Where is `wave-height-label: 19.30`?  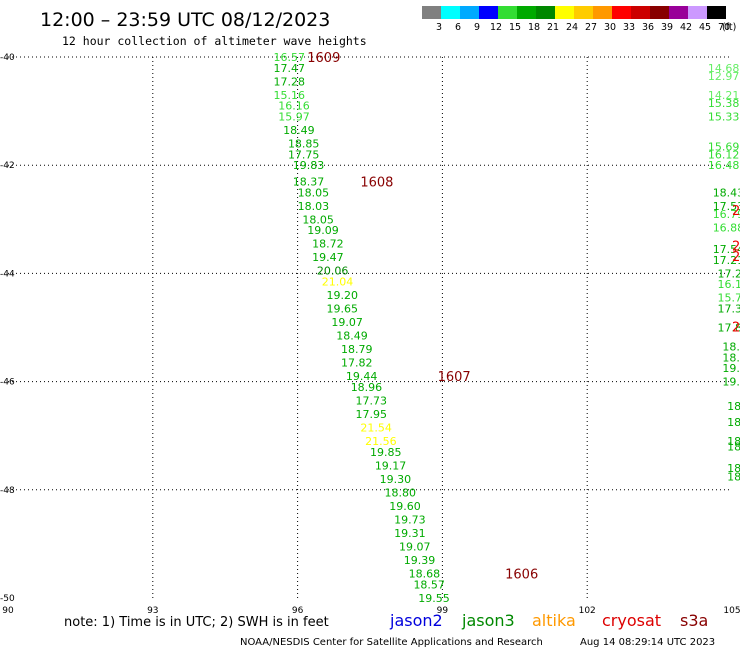 wave-height-label: 19.30 is located at coordinates (396, 479).